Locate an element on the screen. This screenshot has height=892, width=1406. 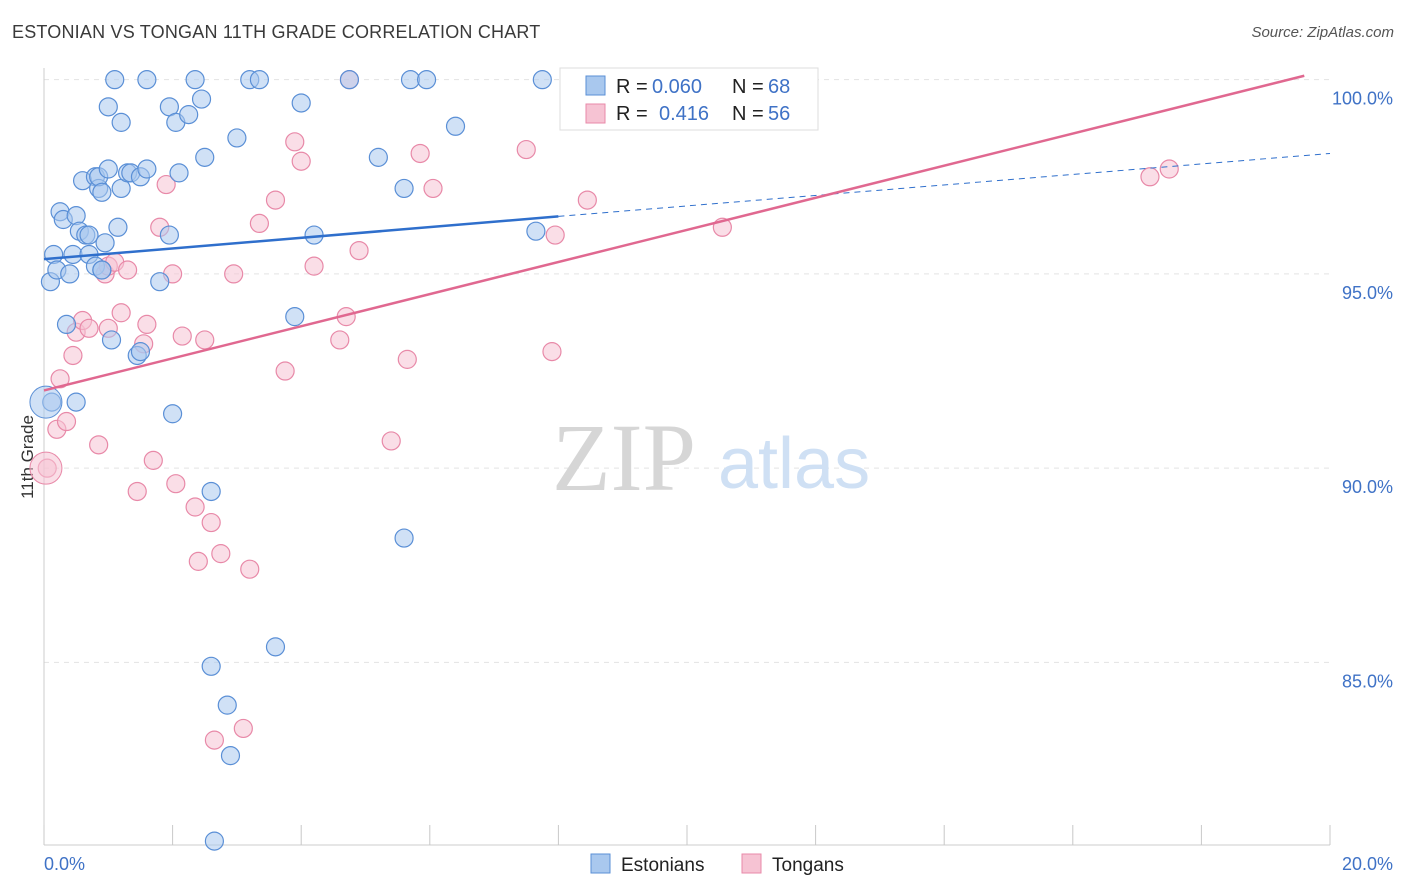
watermark: ZIP atlas is located at coordinates (711, 457).